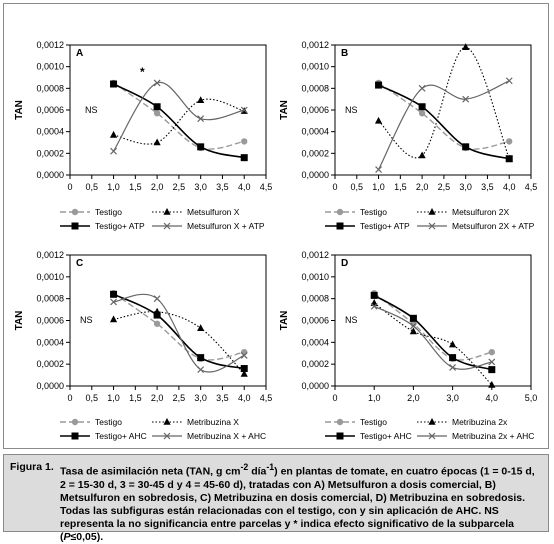 The image size is (554, 544). Describe the element at coordinates (87, 536) in the screenshot. I see `caption-text-d: ≤0,05).` at that location.